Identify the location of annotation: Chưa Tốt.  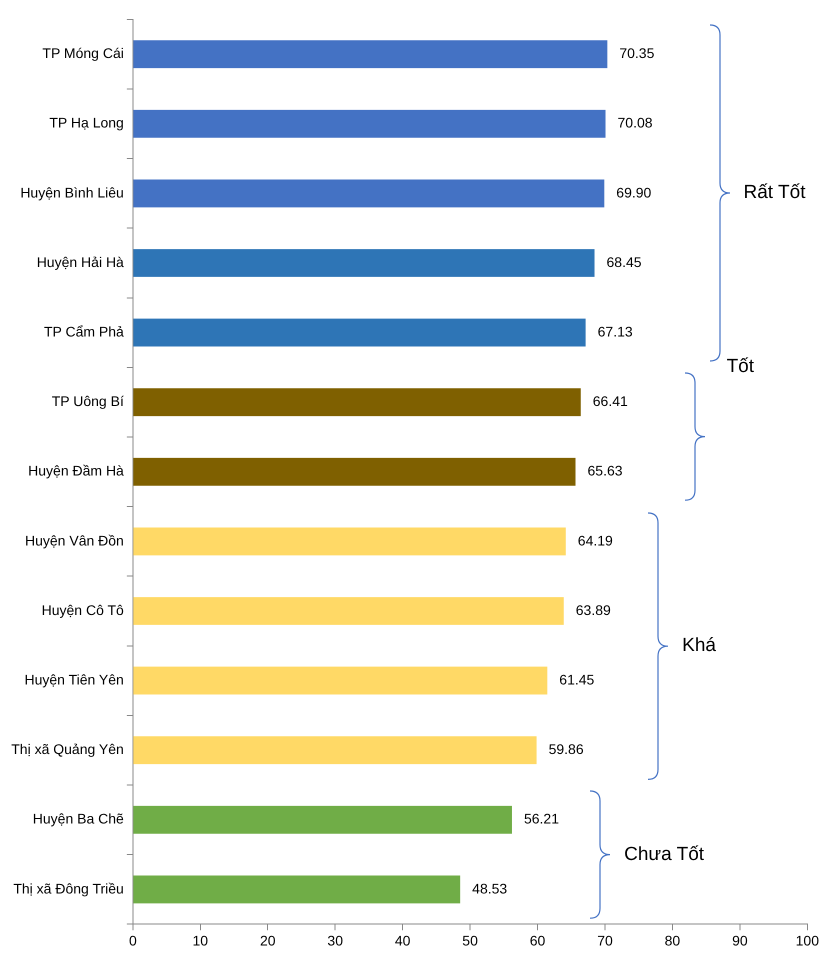
(664, 855).